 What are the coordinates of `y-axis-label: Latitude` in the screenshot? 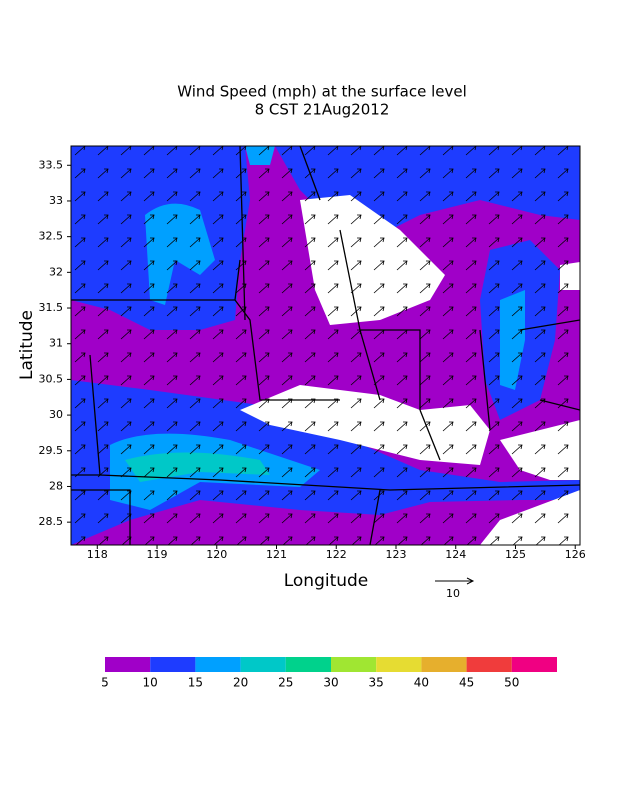 It's located at (27, 345).